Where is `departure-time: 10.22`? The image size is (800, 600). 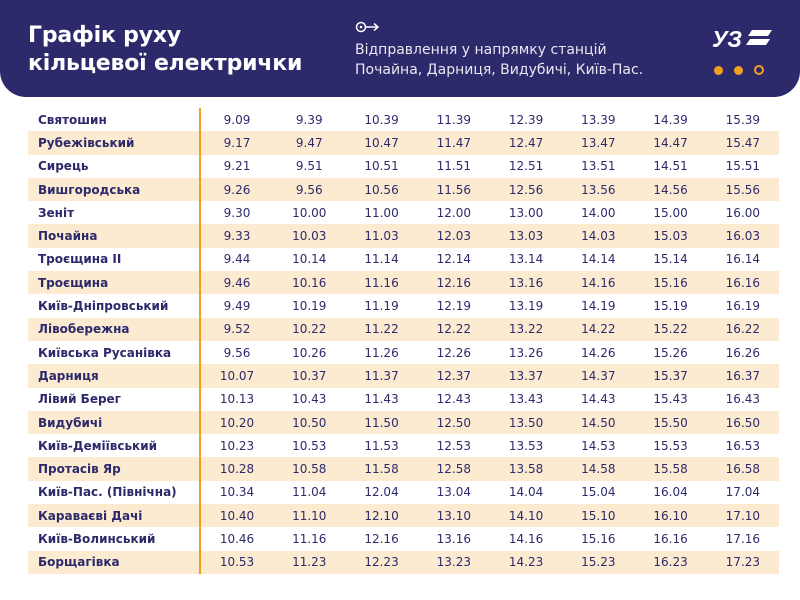 departure-time: 10.22 is located at coordinates (309, 329).